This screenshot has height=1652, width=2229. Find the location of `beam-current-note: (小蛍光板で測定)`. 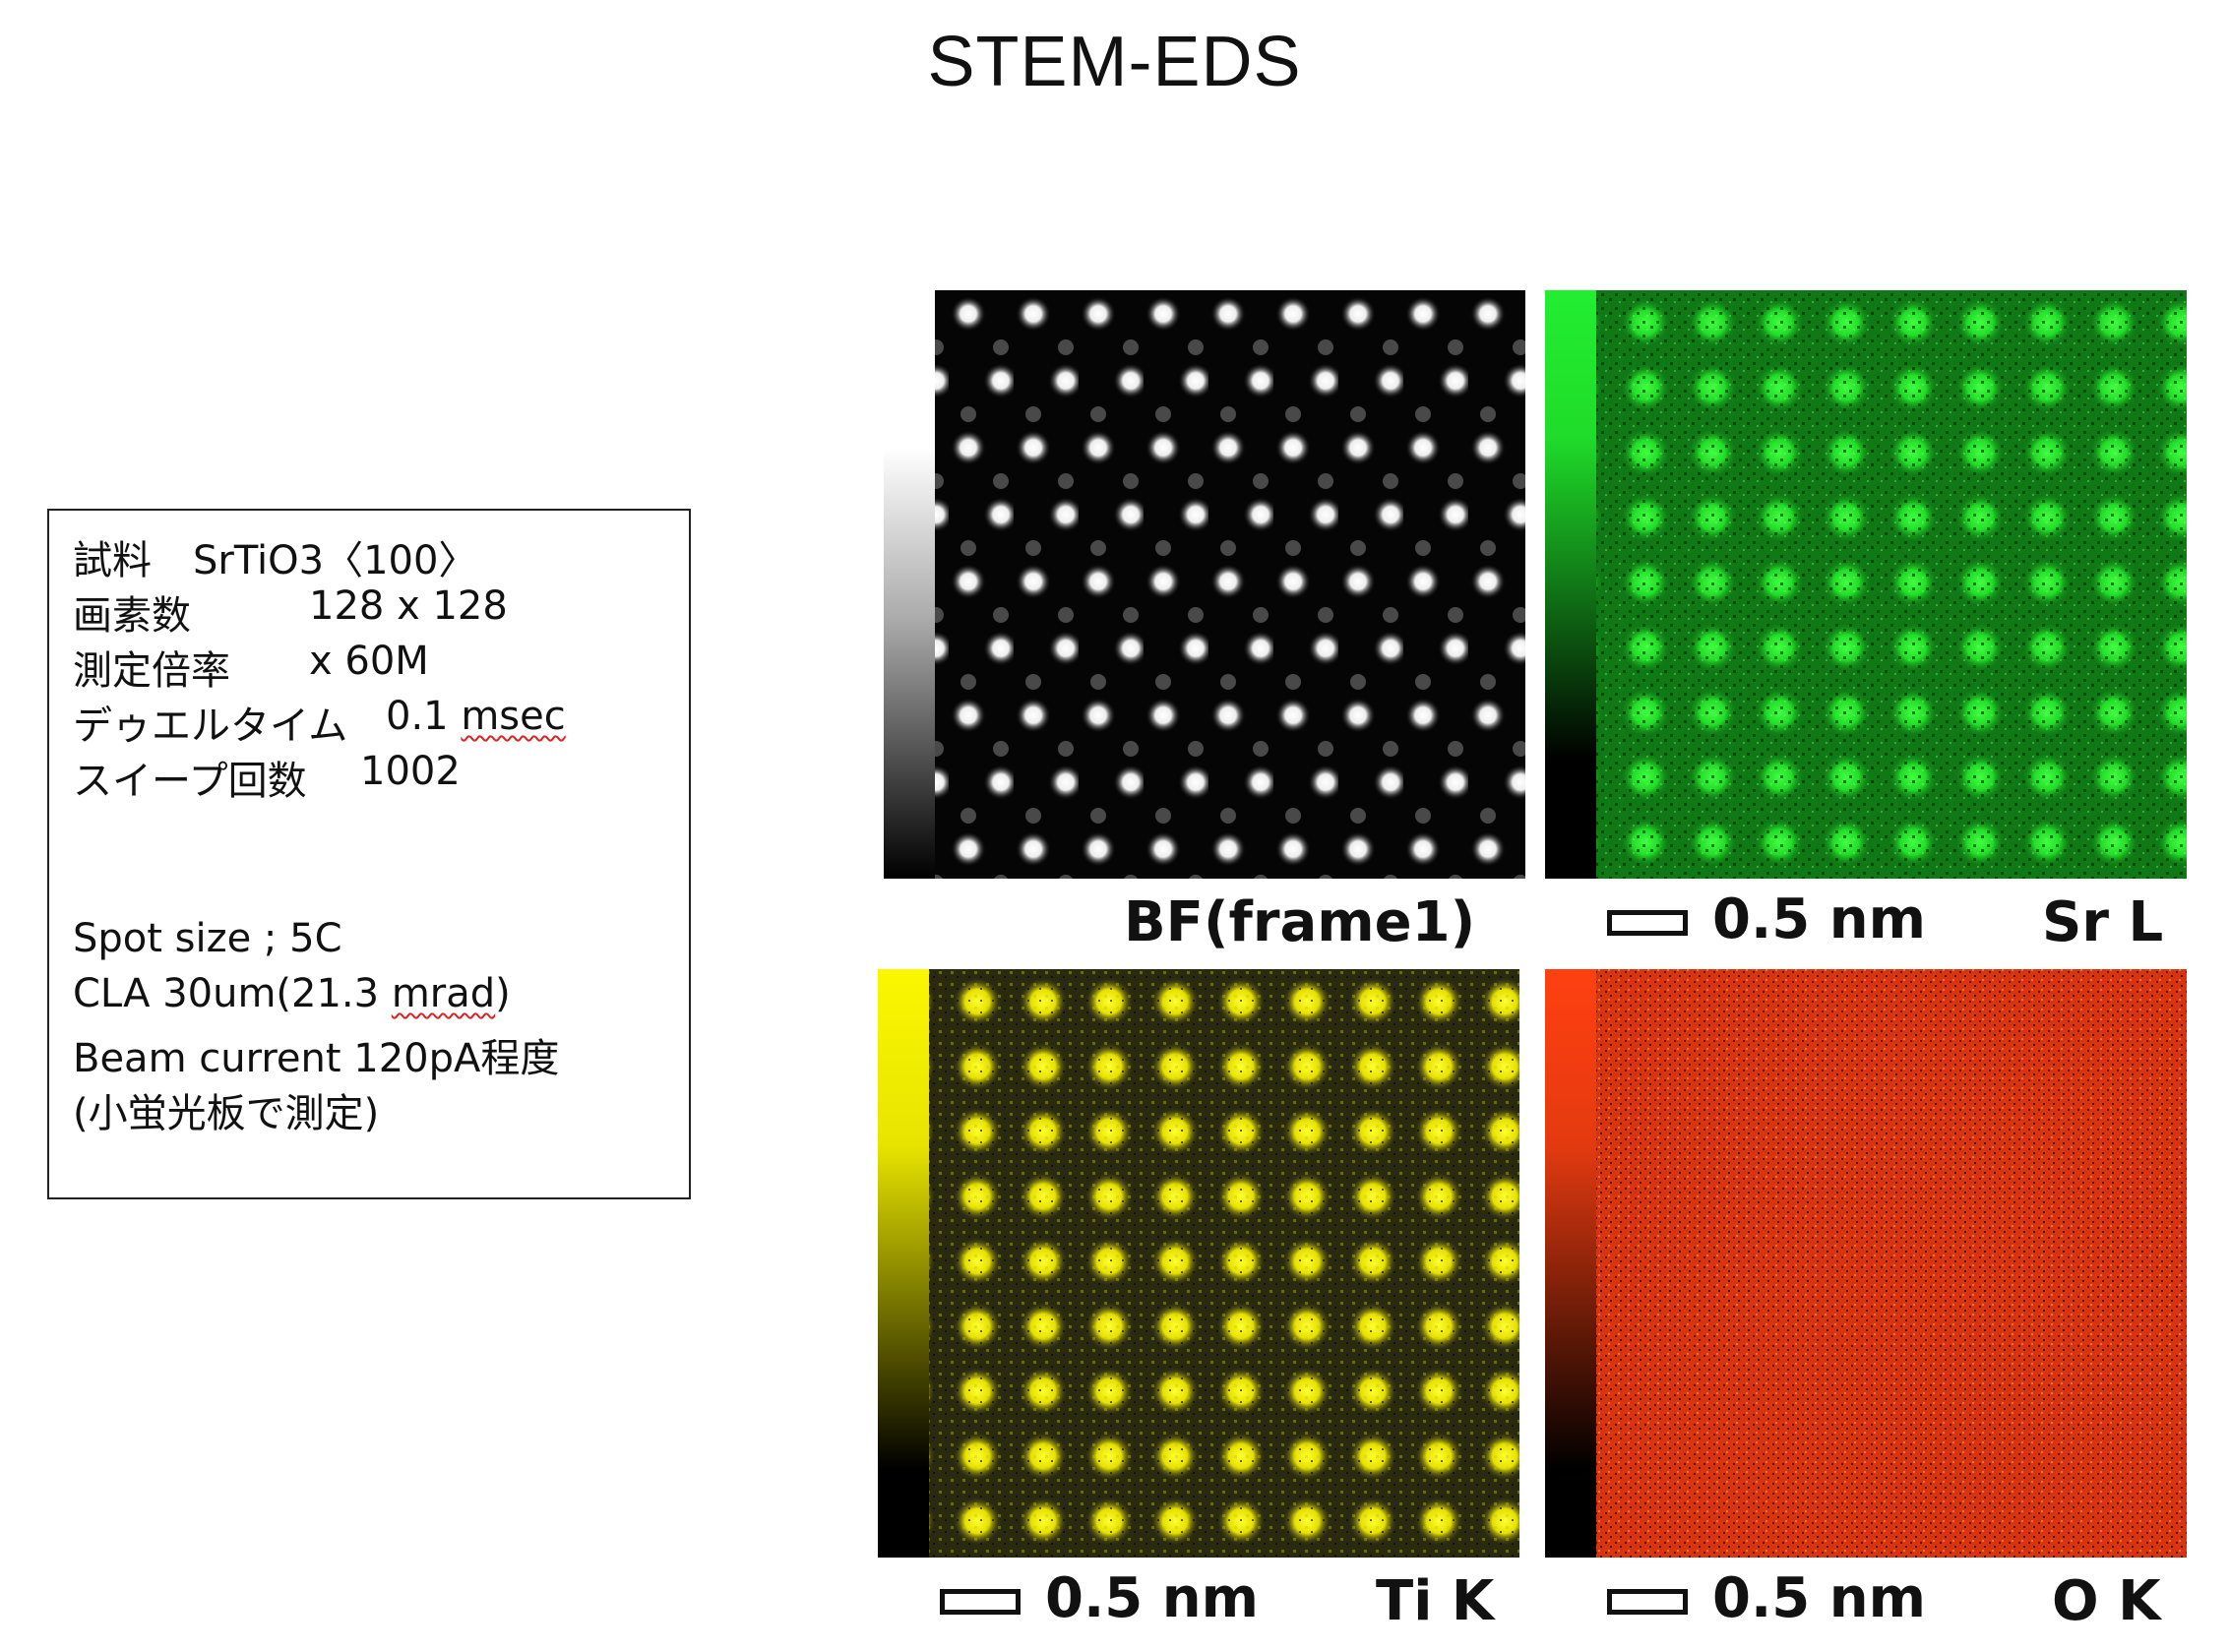

beam-current-note: (小蛍光板で測定) is located at coordinates (227, 1113).